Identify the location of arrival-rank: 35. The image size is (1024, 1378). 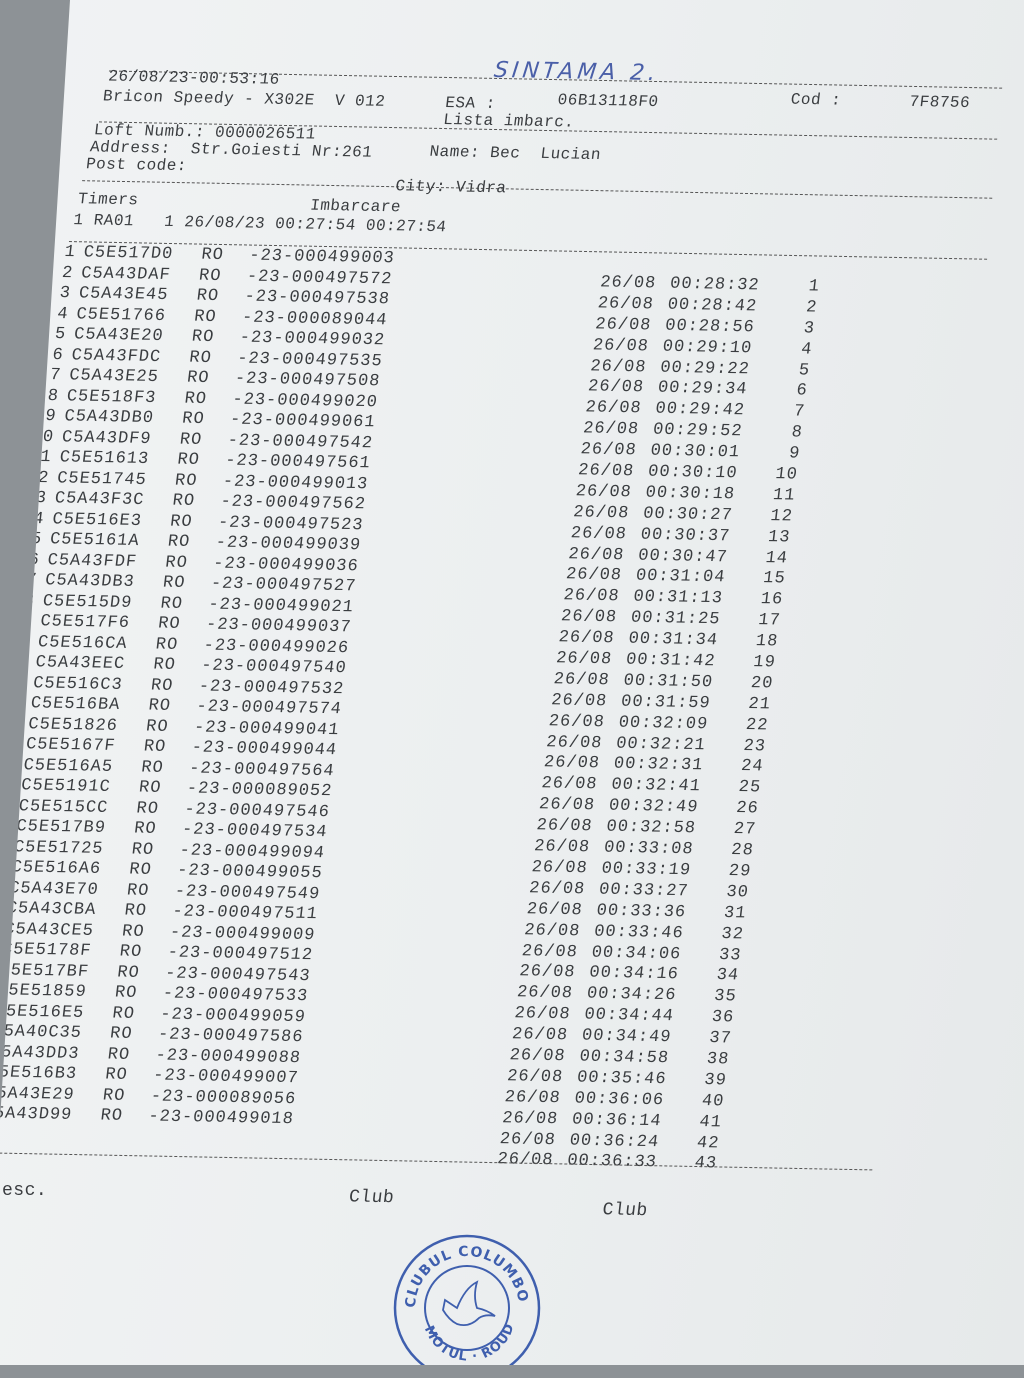
(725, 997).